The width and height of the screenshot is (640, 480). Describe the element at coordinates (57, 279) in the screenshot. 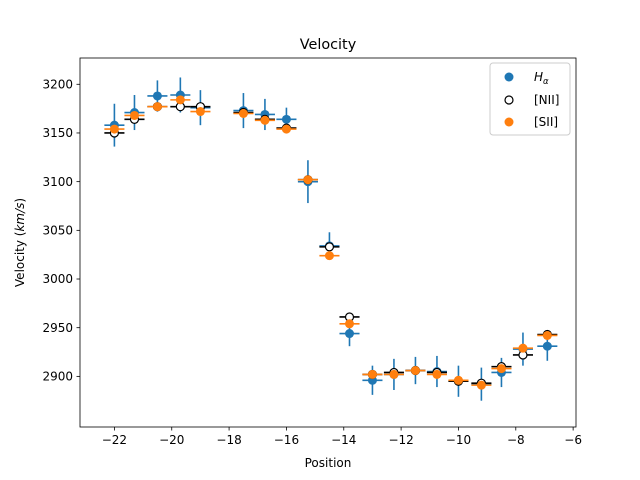

I see `y-tick-label: 3000` at that location.